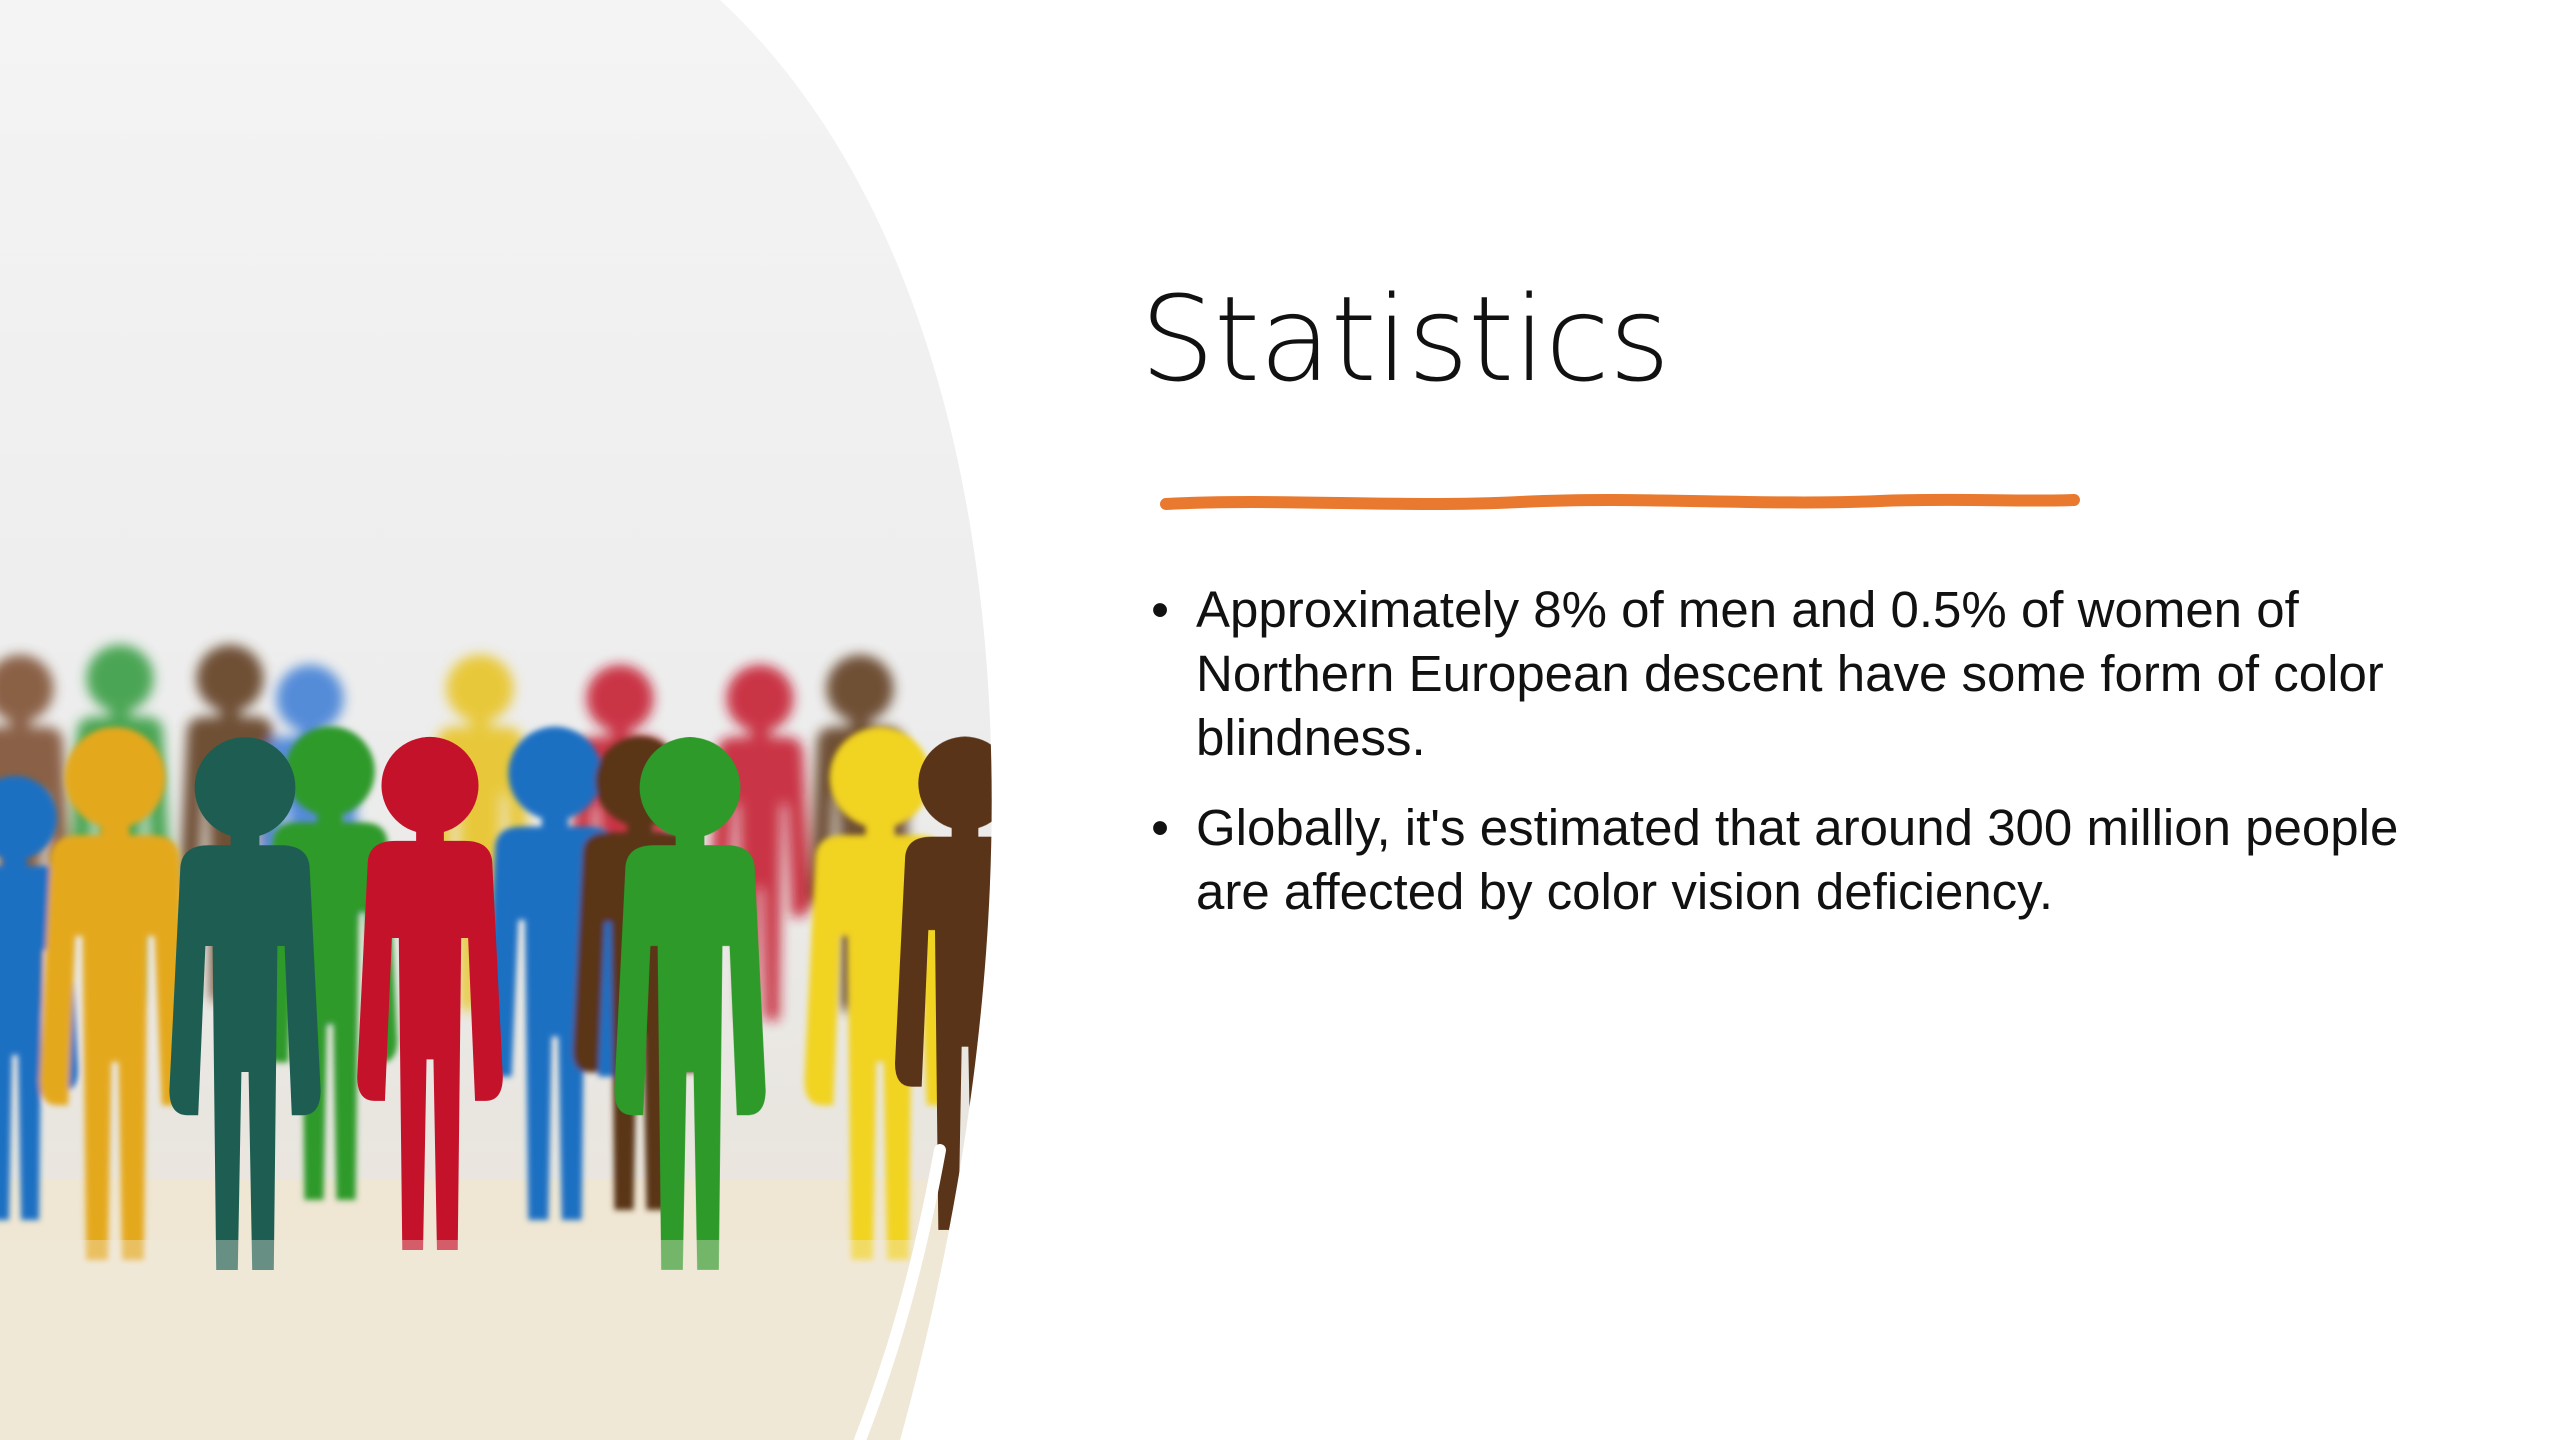 This screenshot has height=1440, width=2560. What do you see at coordinates (1405, 339) in the screenshot?
I see `slide-title: Statistics` at bounding box center [1405, 339].